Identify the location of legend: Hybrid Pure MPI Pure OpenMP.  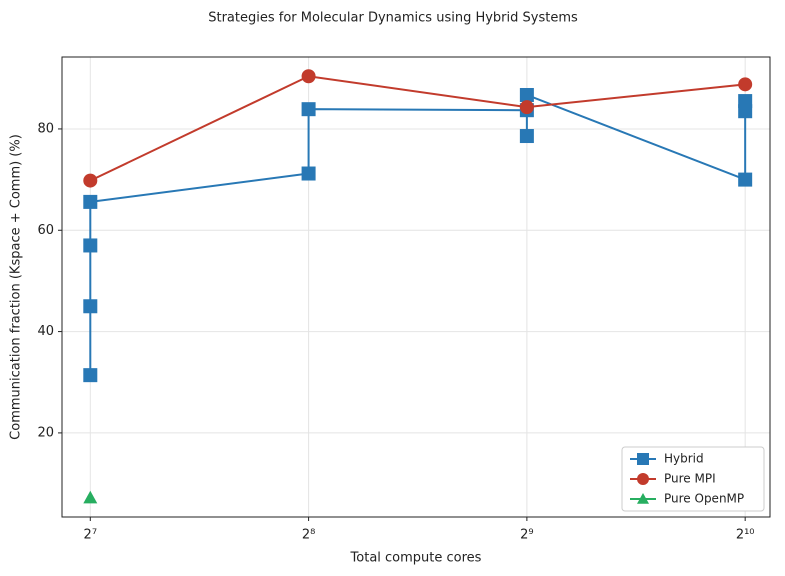
(693, 479).